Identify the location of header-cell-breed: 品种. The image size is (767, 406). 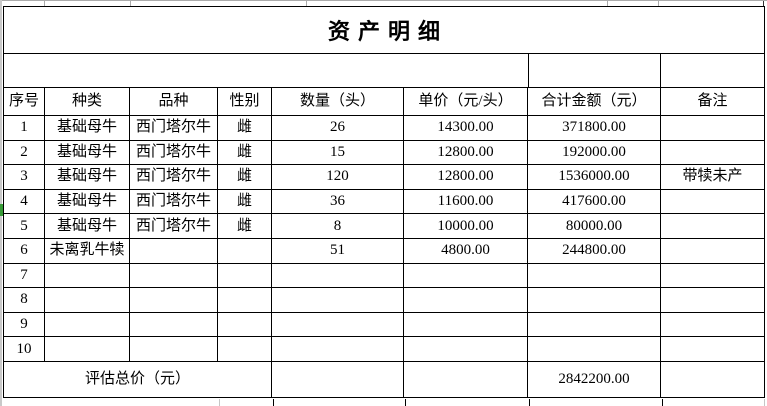
(174, 102).